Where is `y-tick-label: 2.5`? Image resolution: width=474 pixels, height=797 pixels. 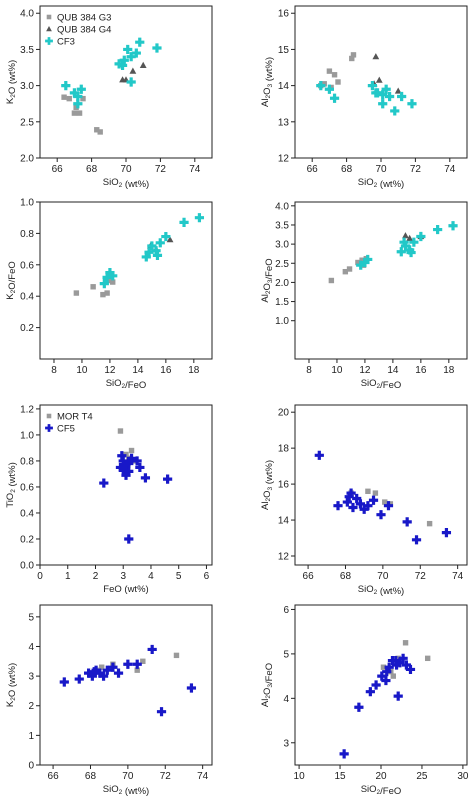
y-tick-label: 2.5 is located at coordinates (27, 122).